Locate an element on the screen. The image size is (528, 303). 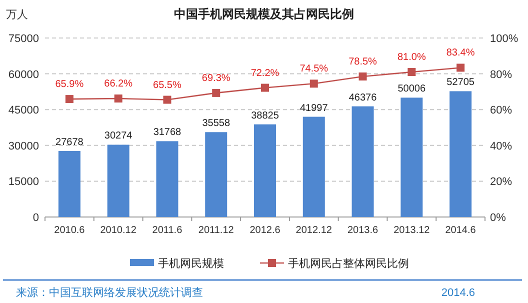
data-label: 30274 is located at coordinates (118, 136).